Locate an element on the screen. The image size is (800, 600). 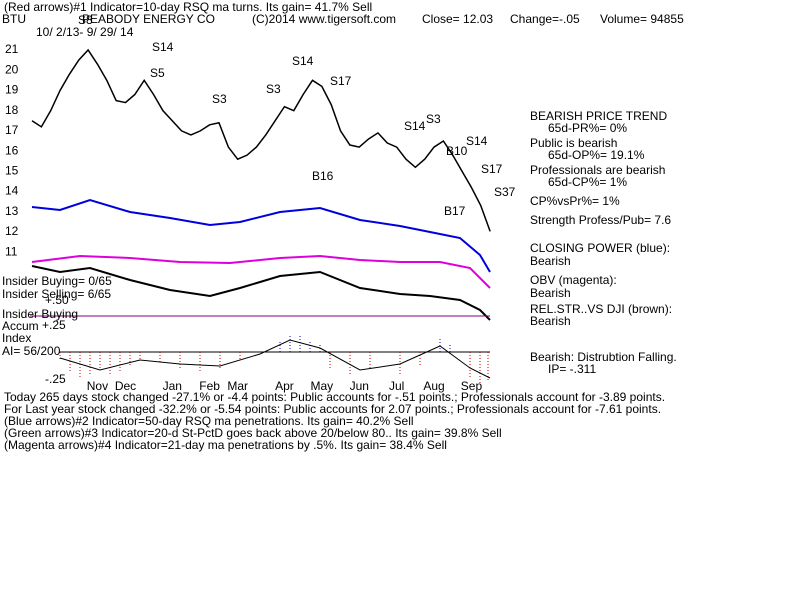
left-panel-text: +.25 is located at coordinates (54, 325).